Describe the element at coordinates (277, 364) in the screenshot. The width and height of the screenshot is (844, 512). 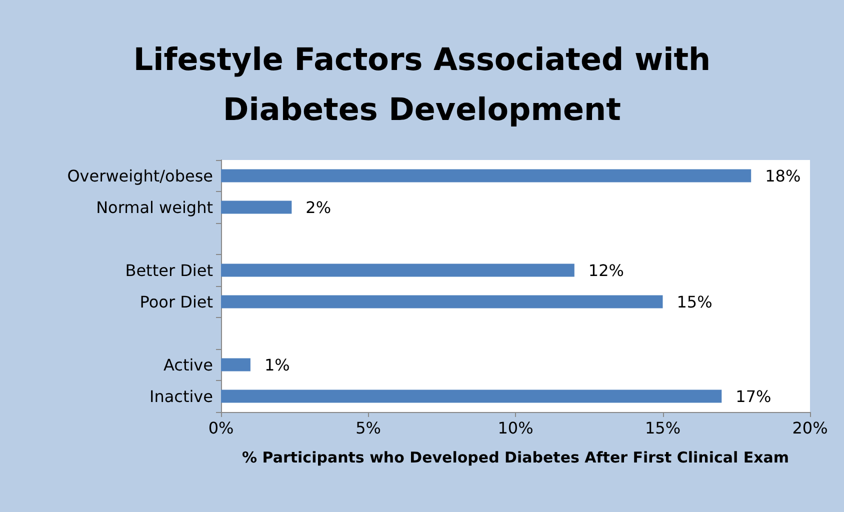
I see `data-label: 1%` at that location.